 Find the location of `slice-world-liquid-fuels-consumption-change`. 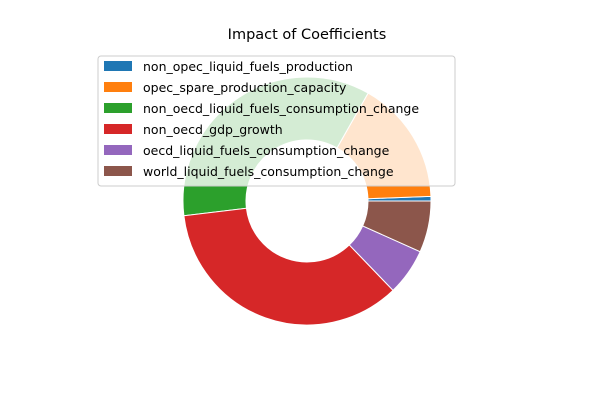

slice-world-liquid-fuels-consumption-change is located at coordinates (397, 226).